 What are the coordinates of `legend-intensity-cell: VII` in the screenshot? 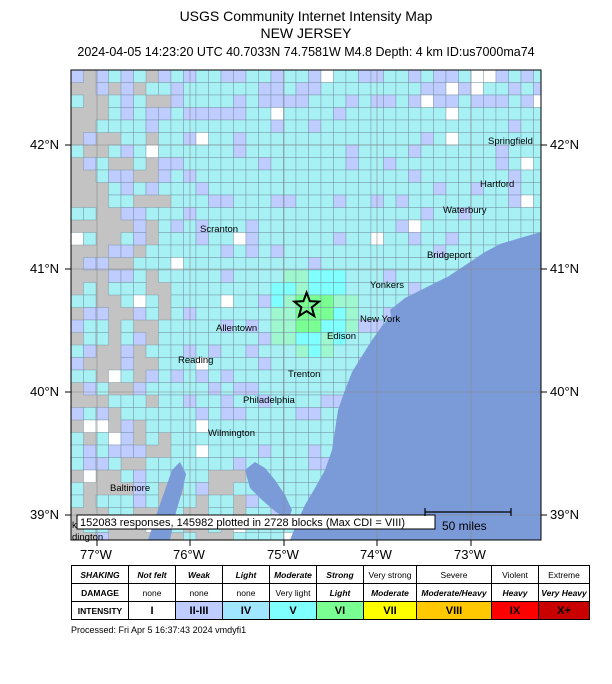 It's located at (390, 610).